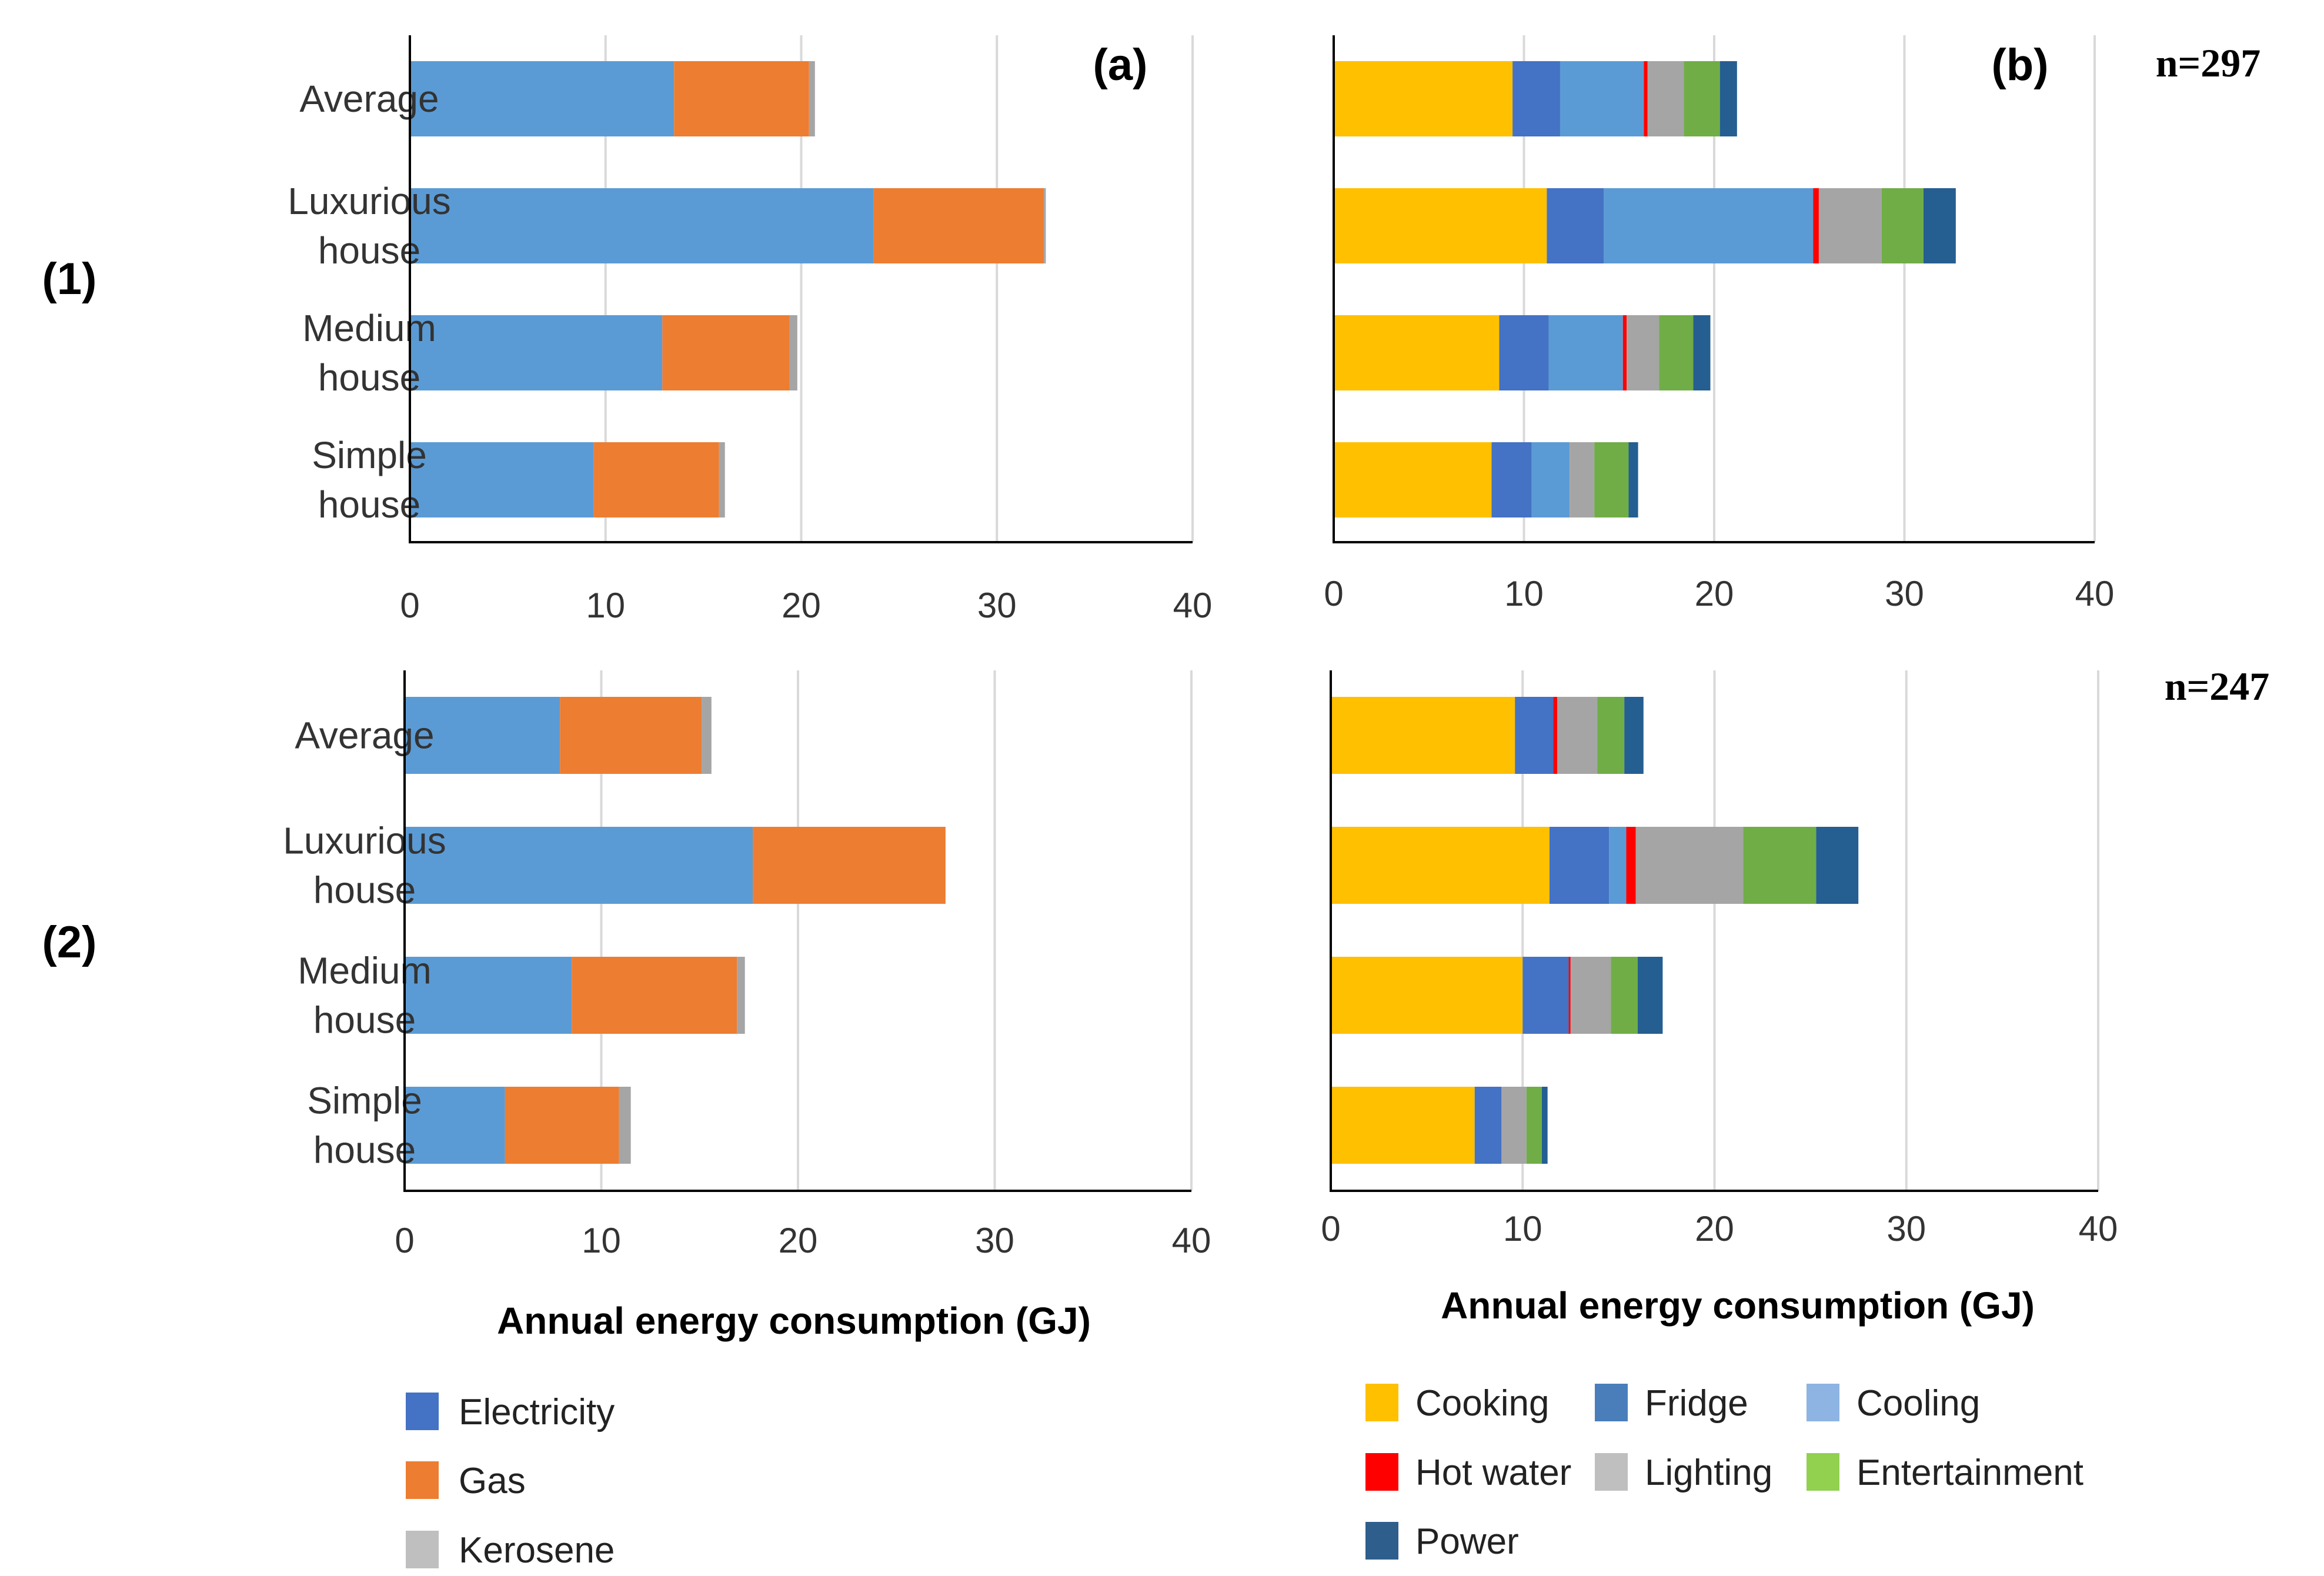 This screenshot has width=2324, height=1576. What do you see at coordinates (422, 1480) in the screenshot?
I see `legend-swatch-gas` at bounding box center [422, 1480].